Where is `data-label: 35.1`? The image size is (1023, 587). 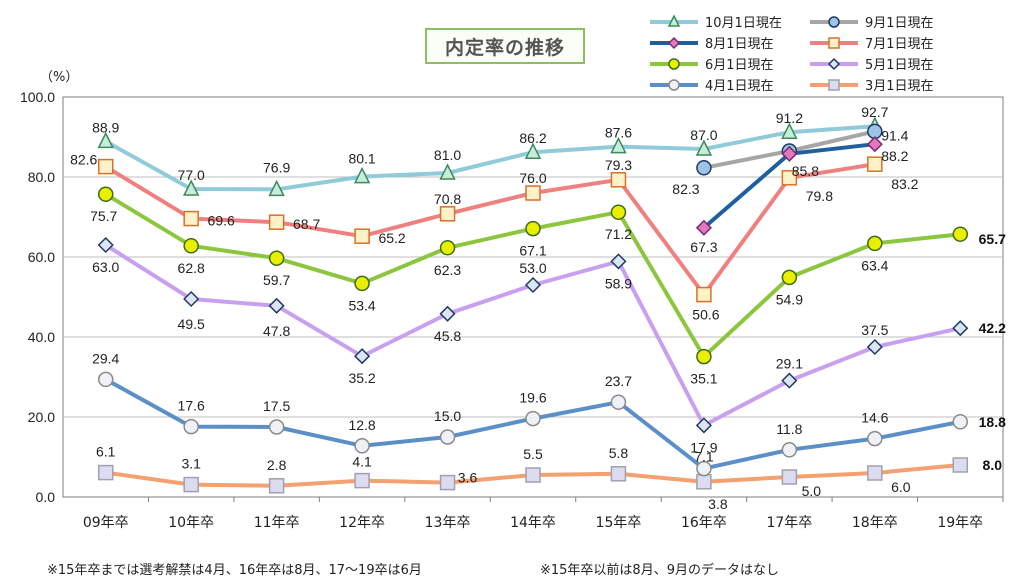
data-label: 35.1 is located at coordinates (703, 379).